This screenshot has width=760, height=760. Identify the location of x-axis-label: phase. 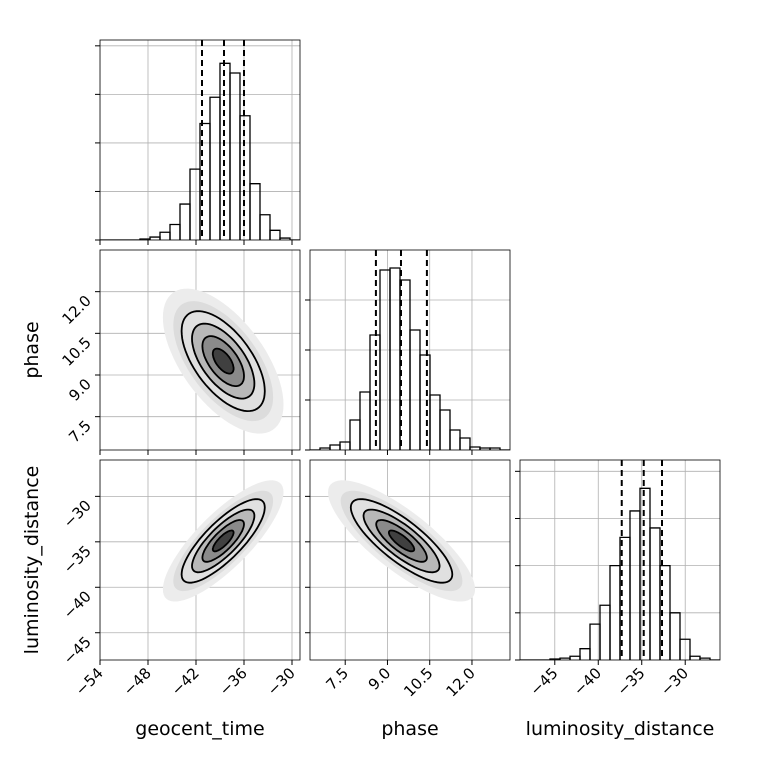
(409, 729).